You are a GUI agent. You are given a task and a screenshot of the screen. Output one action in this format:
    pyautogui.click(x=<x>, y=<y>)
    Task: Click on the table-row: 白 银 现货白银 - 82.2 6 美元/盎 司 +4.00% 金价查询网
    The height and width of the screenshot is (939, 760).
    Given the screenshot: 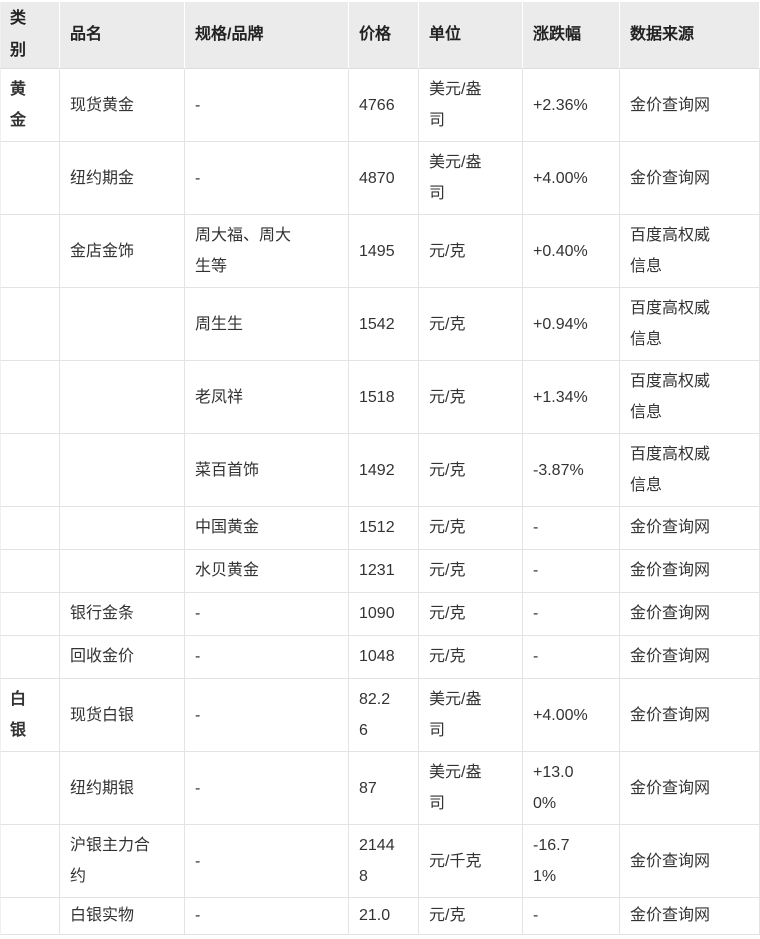 What is the action you would take?
    pyautogui.click(x=380, y=715)
    